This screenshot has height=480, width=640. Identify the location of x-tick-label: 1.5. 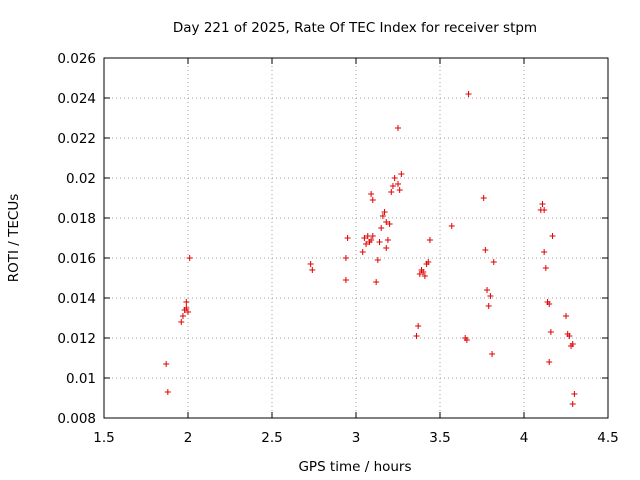
(103, 438).